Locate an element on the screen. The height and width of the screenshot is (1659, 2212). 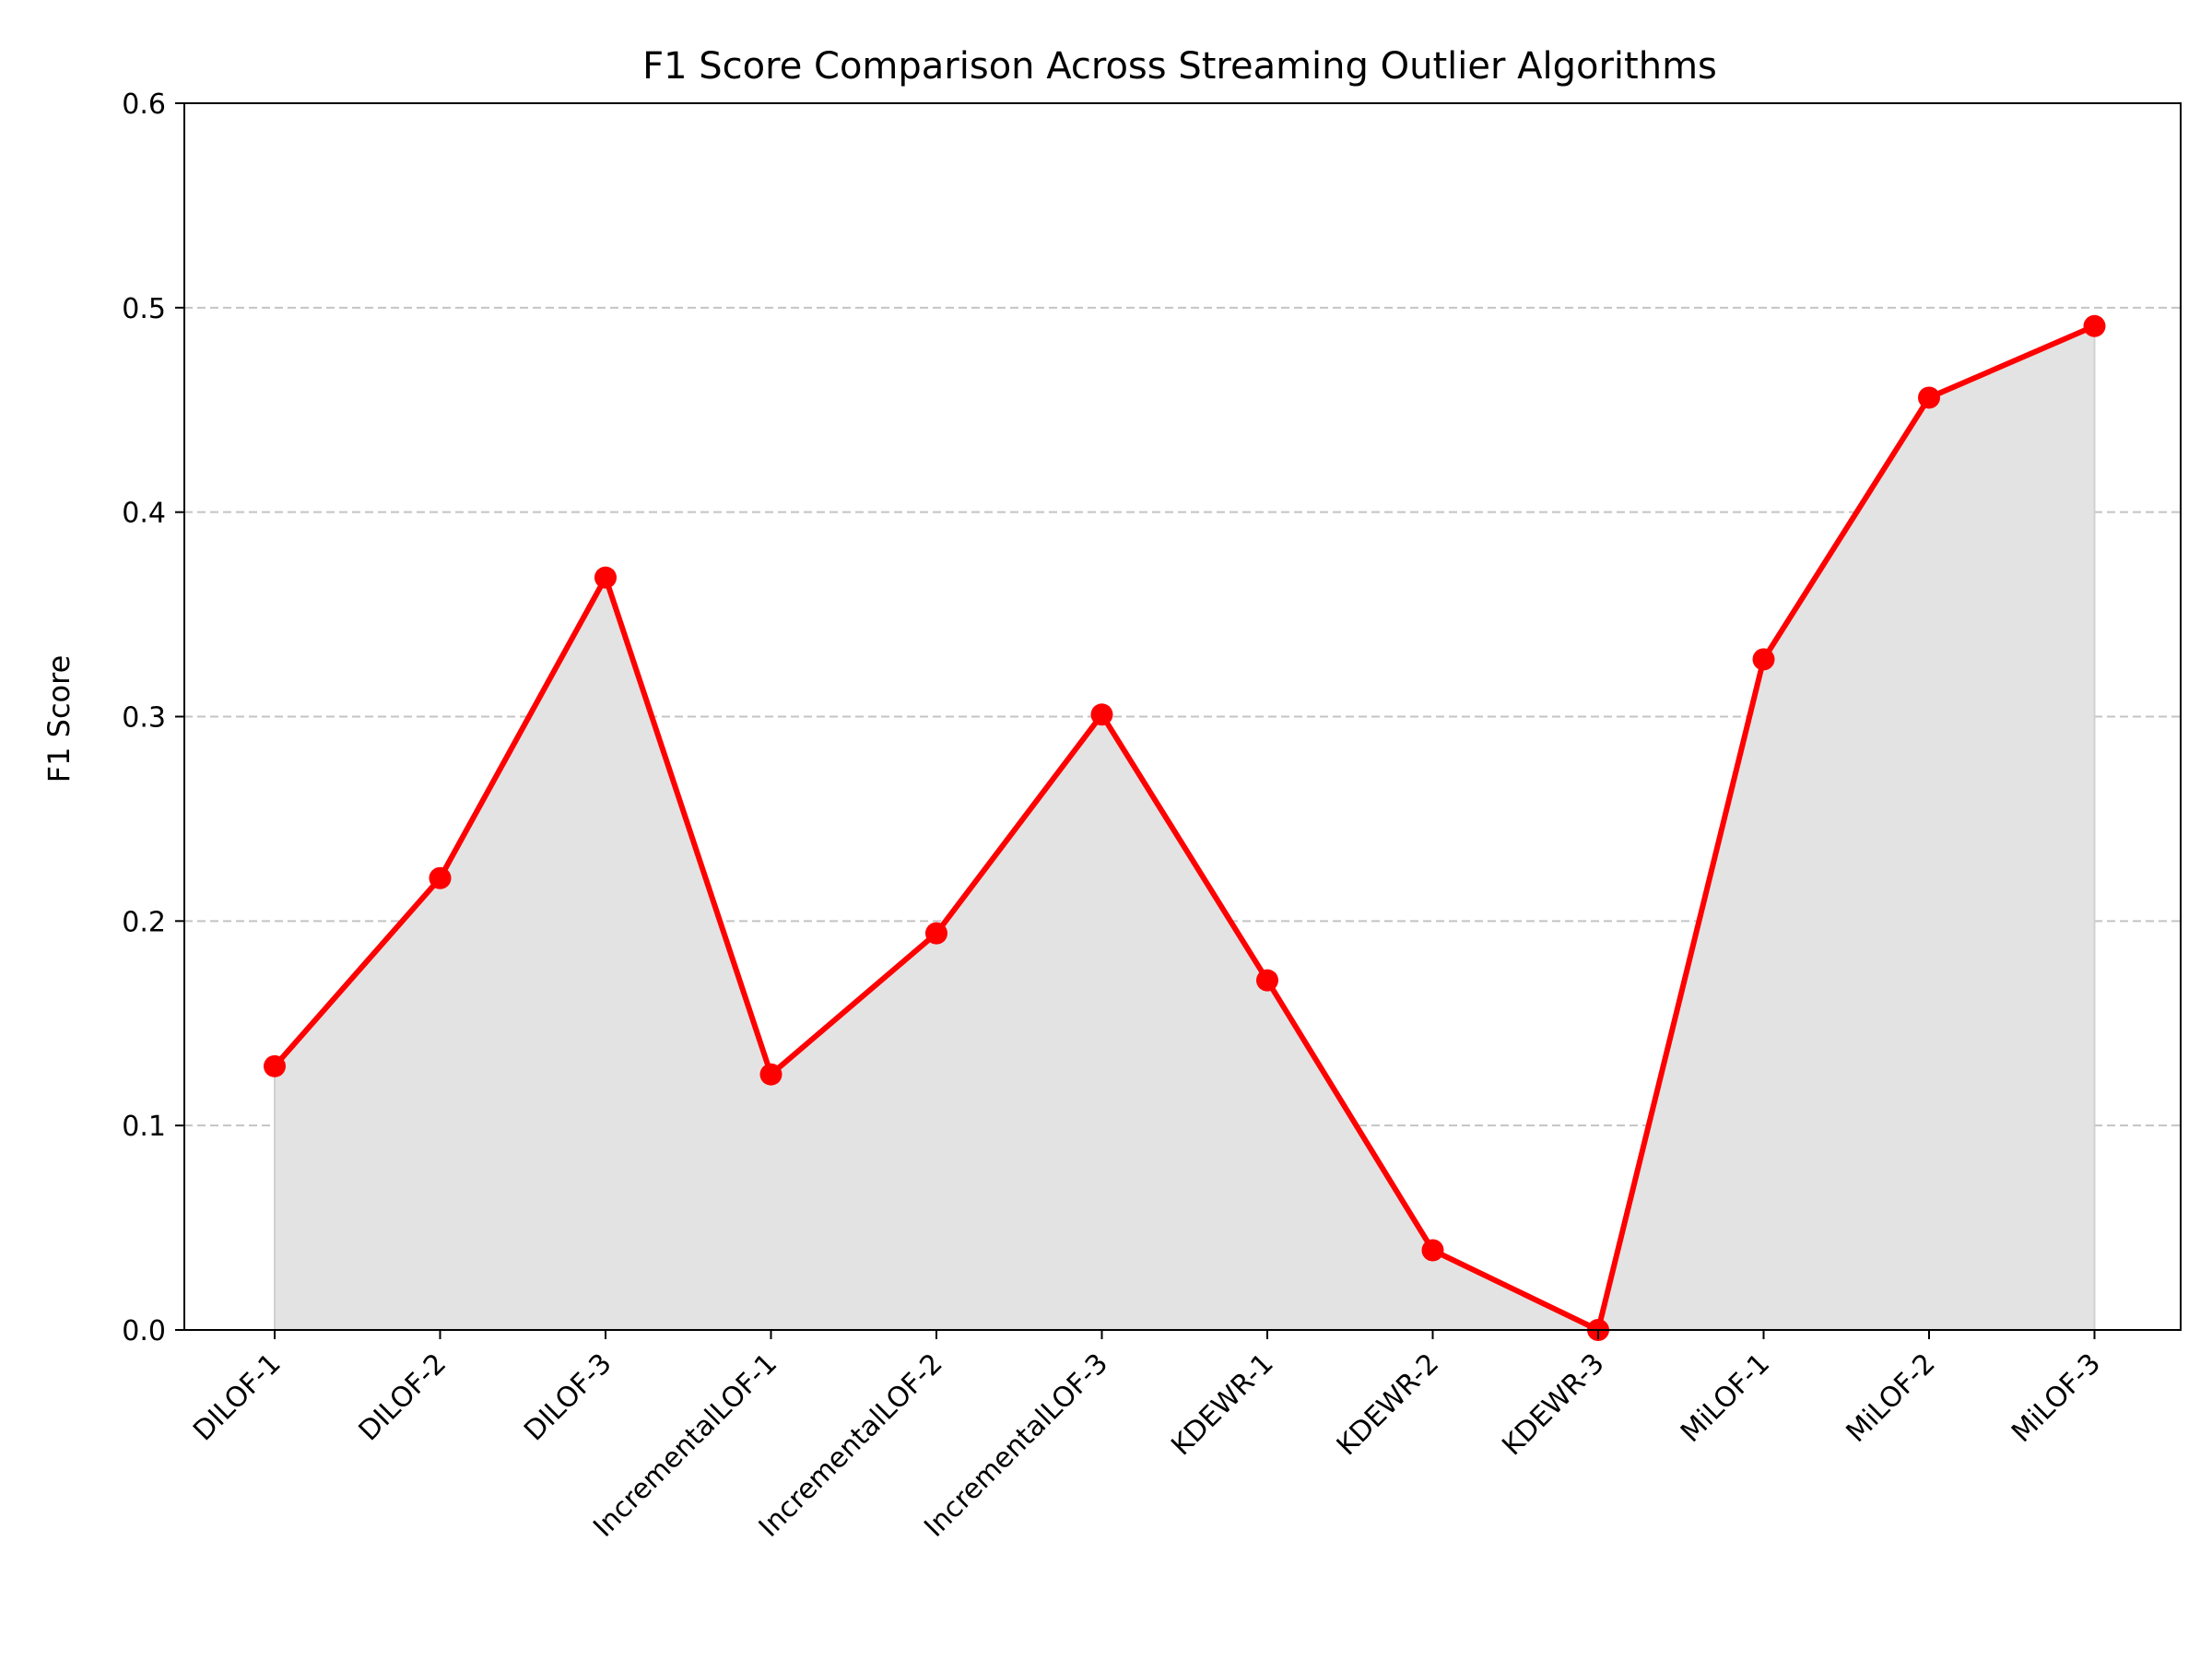
x-tick-label-dilof-2: DILOF-2 is located at coordinates (403, 1397).